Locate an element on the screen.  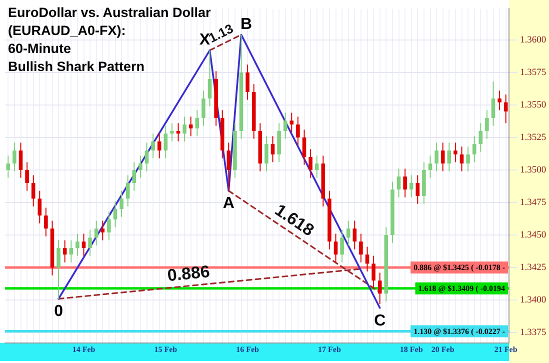
annotation: C is located at coordinates (380, 321).